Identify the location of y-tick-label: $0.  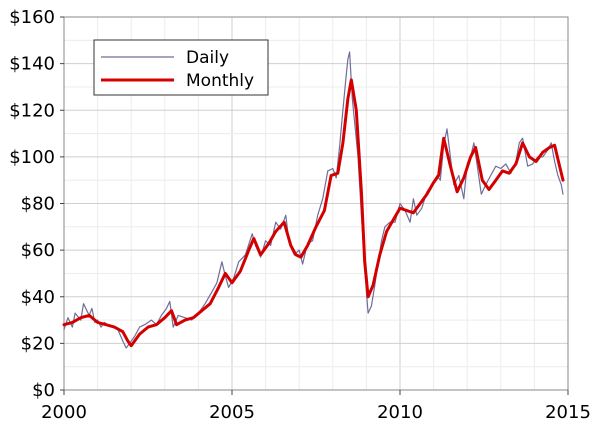
(43, 390).